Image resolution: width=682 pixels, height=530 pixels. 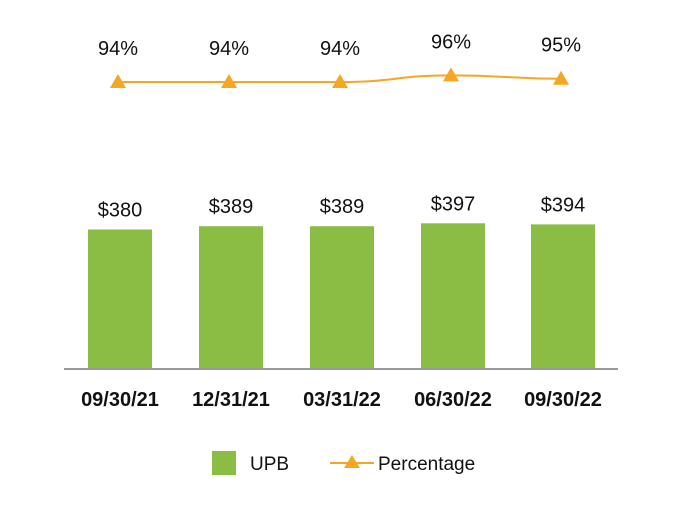 I want to click on legend: UPB Percentage, so click(x=343, y=463).